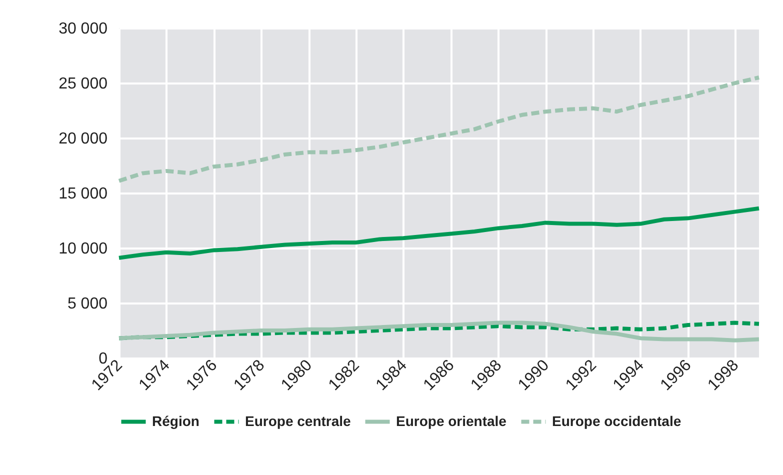 The image size is (783, 475). Describe the element at coordinates (83, 84) in the screenshot. I see `y-tick-label: 25 000` at that location.